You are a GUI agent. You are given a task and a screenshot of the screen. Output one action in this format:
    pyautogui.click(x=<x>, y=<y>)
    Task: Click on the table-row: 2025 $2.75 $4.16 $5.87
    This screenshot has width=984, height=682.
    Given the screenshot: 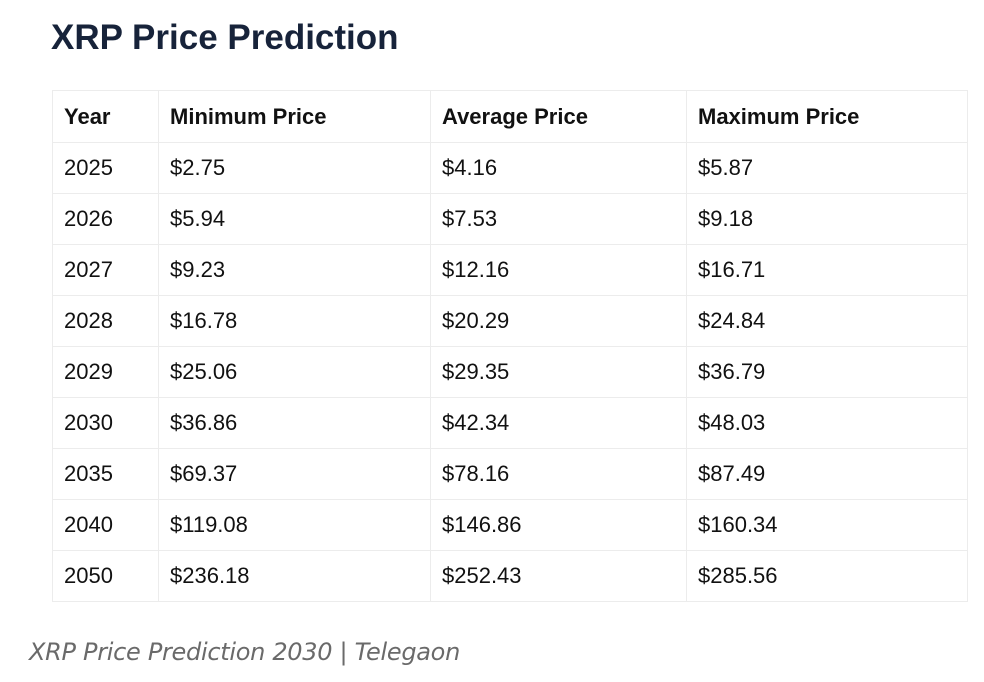 What is the action you would take?
    pyautogui.click(x=510, y=168)
    